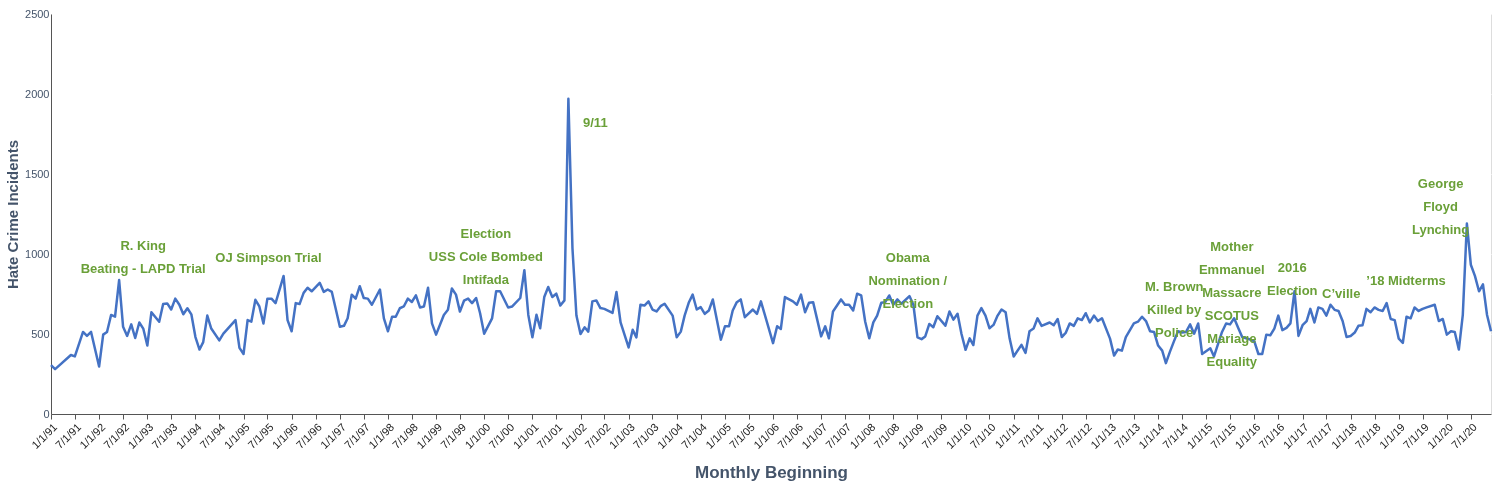 The width and height of the screenshot is (1507, 497). Describe the element at coordinates (143, 257) in the screenshot. I see `annotation: R. King Beating - LAPD Trial` at that location.